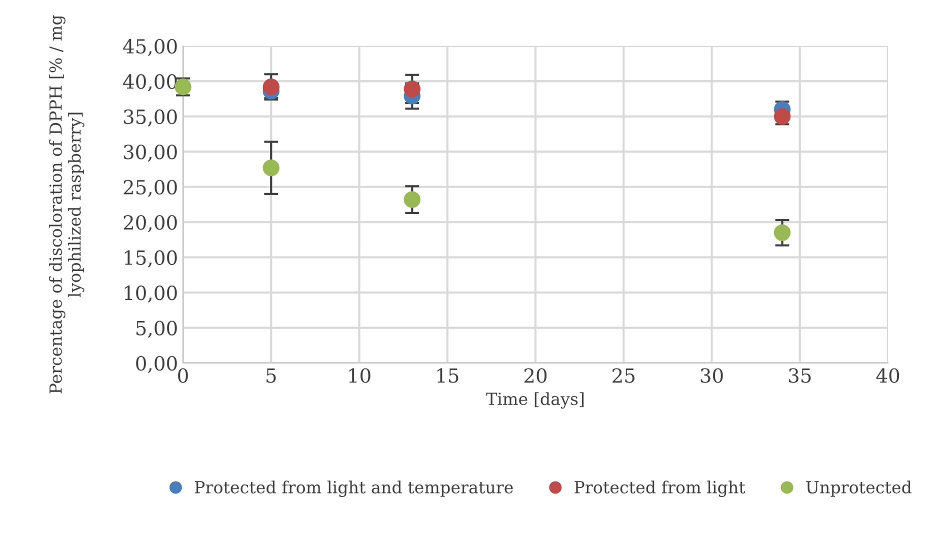 The width and height of the screenshot is (930, 541). Describe the element at coordinates (150, 223) in the screenshot. I see `y-tick-label: 20,00` at that location.